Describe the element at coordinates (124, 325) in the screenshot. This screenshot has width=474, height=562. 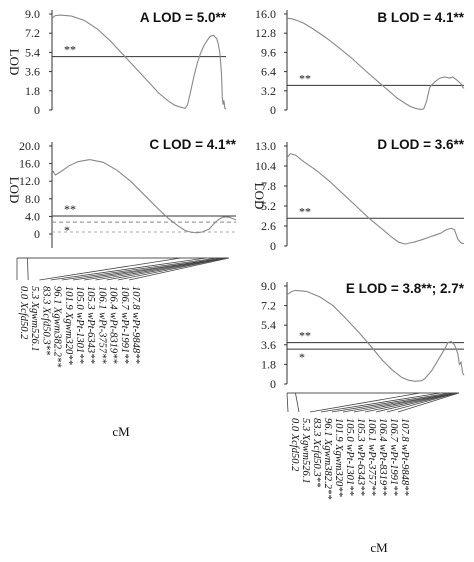
I see `marker-label-left: 106.7 wPt-1991**` at that location.